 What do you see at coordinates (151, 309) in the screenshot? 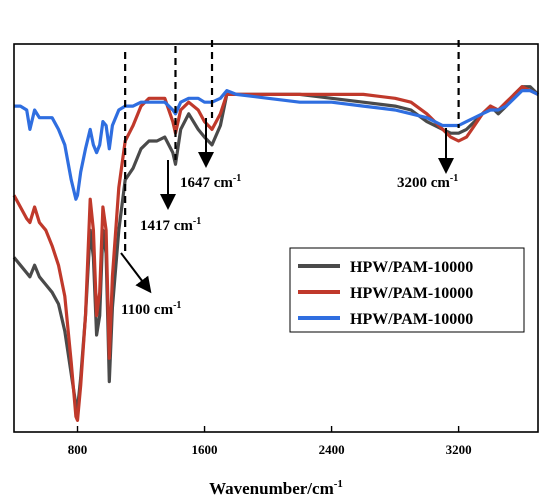
I see `annotation-1100: 1100 cm-1` at bounding box center [151, 309].